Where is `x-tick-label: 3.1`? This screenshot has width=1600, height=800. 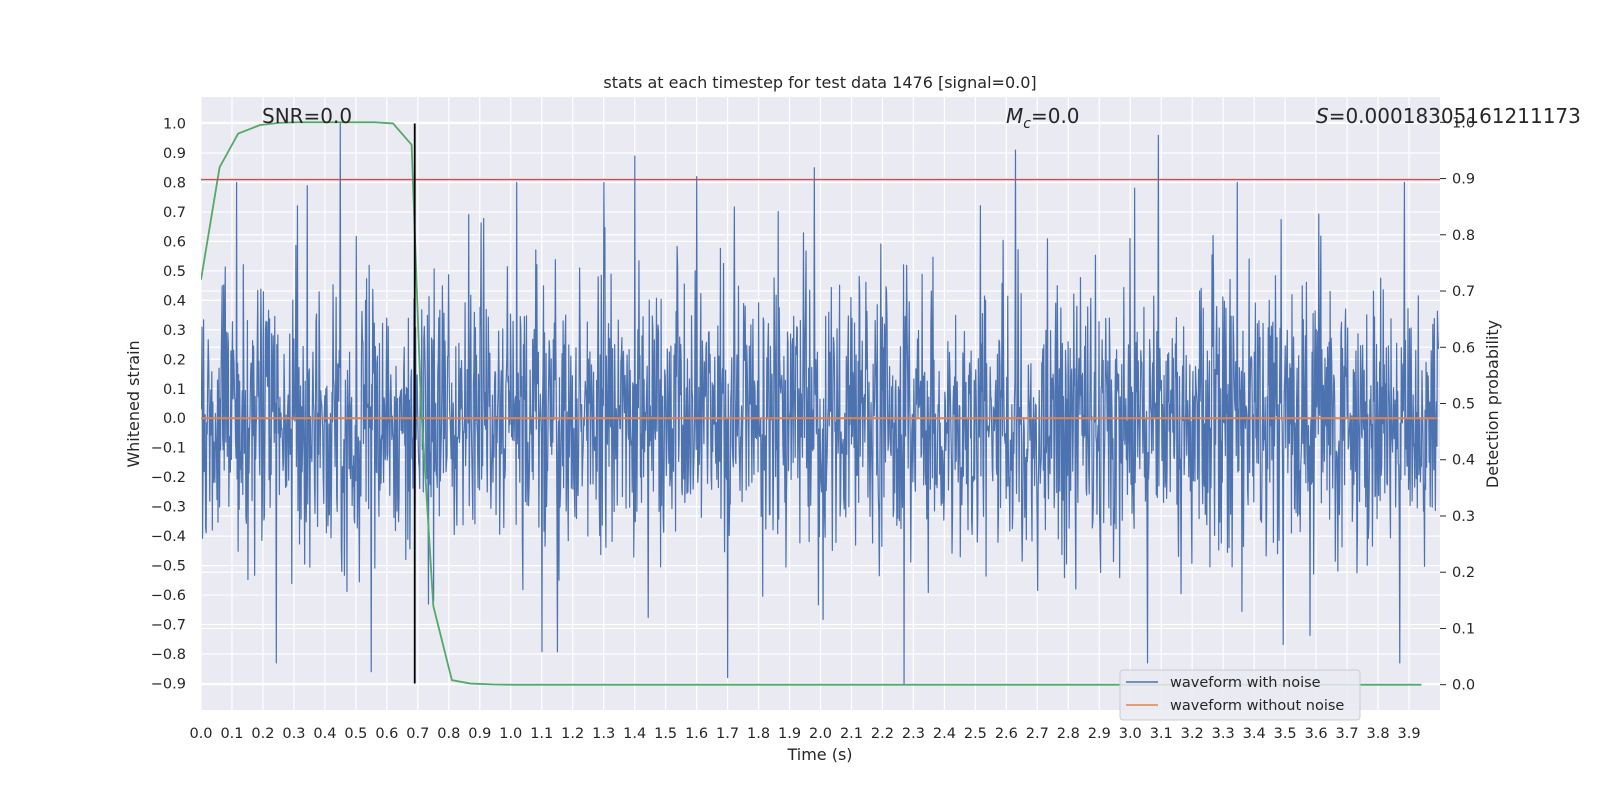
x-tick-label: 3.1 is located at coordinates (1161, 734).